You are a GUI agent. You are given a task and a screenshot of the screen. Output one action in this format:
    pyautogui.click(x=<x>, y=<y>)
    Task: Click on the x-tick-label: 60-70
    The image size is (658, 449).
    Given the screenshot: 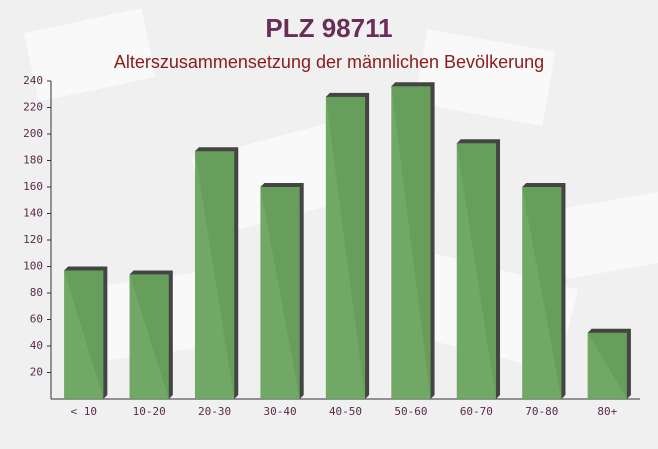 What is the action you would take?
    pyautogui.click(x=476, y=411)
    